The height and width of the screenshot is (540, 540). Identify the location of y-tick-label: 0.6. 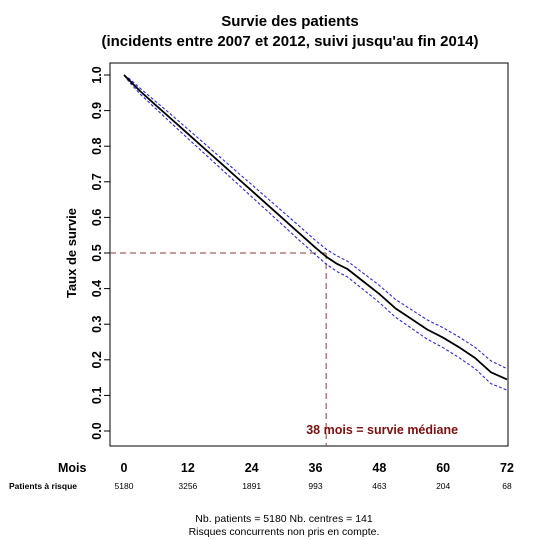
(97, 217).